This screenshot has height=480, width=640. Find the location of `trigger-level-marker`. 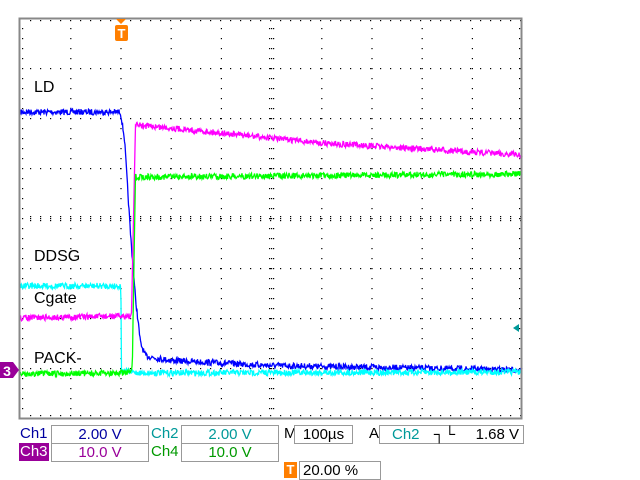

trigger-level-marker is located at coordinates (516, 328).